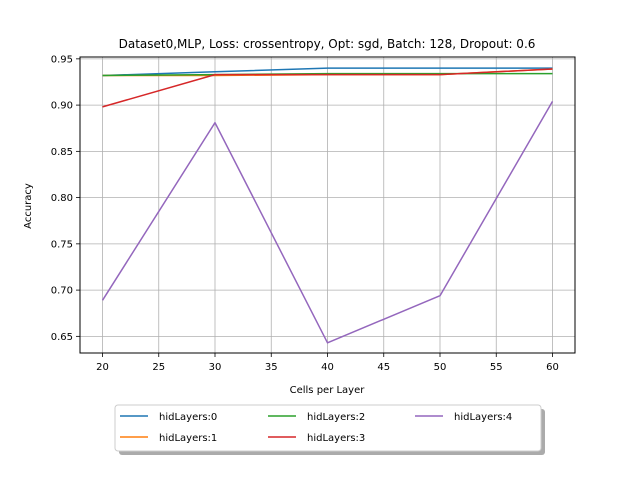 Image resolution: width=640 pixels, height=480 pixels. What do you see at coordinates (440, 367) in the screenshot?
I see `x-tick-label: 50` at bounding box center [440, 367].